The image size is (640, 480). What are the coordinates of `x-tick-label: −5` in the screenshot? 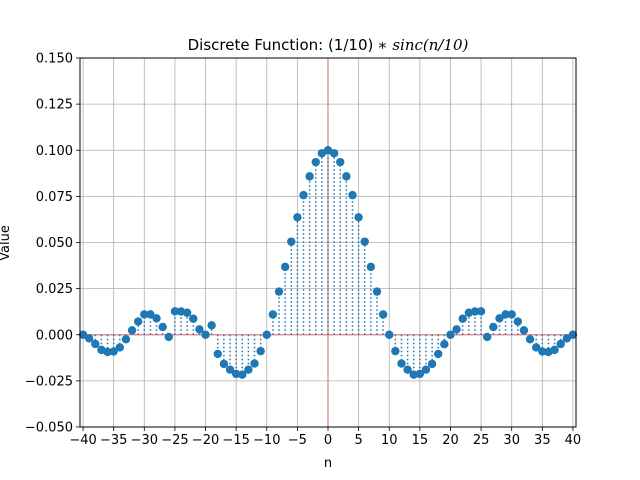 It's located at (297, 440).